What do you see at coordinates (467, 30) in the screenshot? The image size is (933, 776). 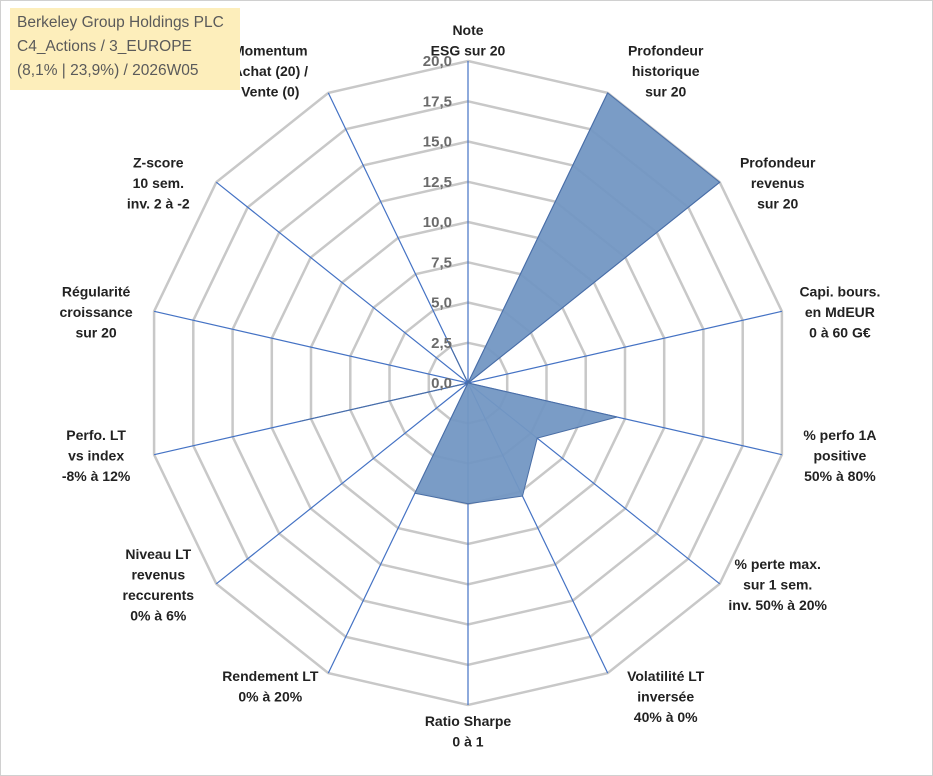 I see `axis-label: Note` at bounding box center [467, 30].